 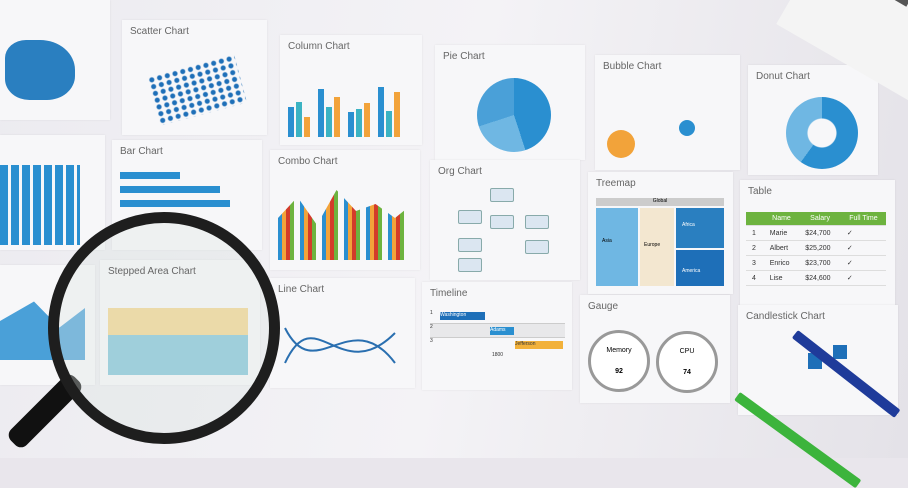 What do you see at coordinates (617, 247) in the screenshot?
I see `treemap-cell: Asia` at bounding box center [617, 247].